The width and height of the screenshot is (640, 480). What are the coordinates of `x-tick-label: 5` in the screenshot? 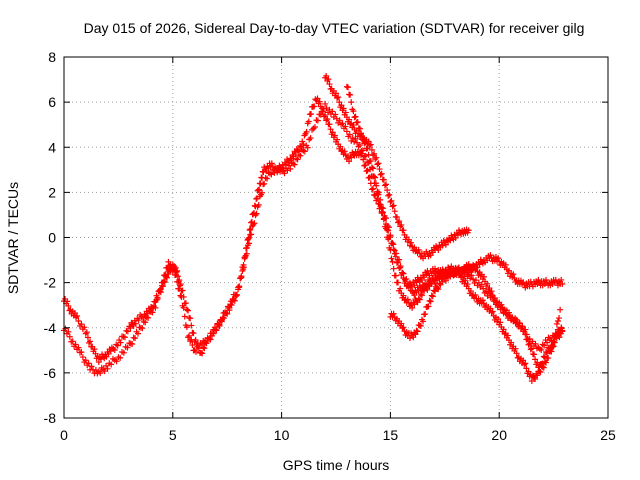 It's located at (173, 435).